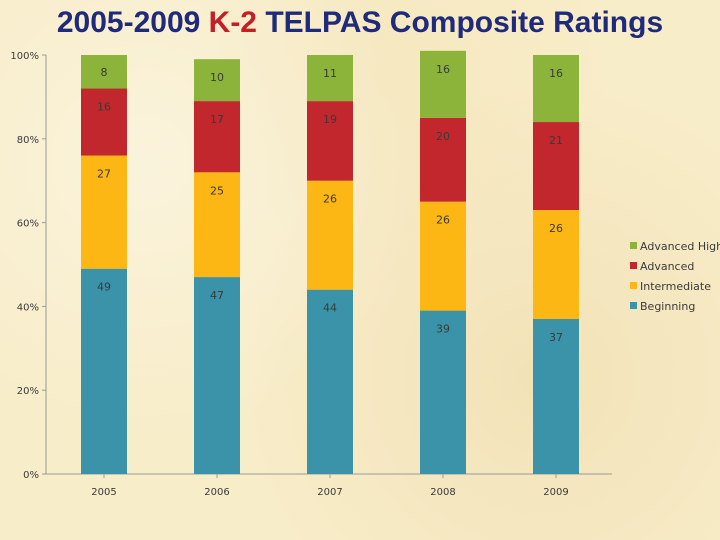  What do you see at coordinates (103, 492) in the screenshot?
I see `x-tick-label: 2005` at bounding box center [103, 492].